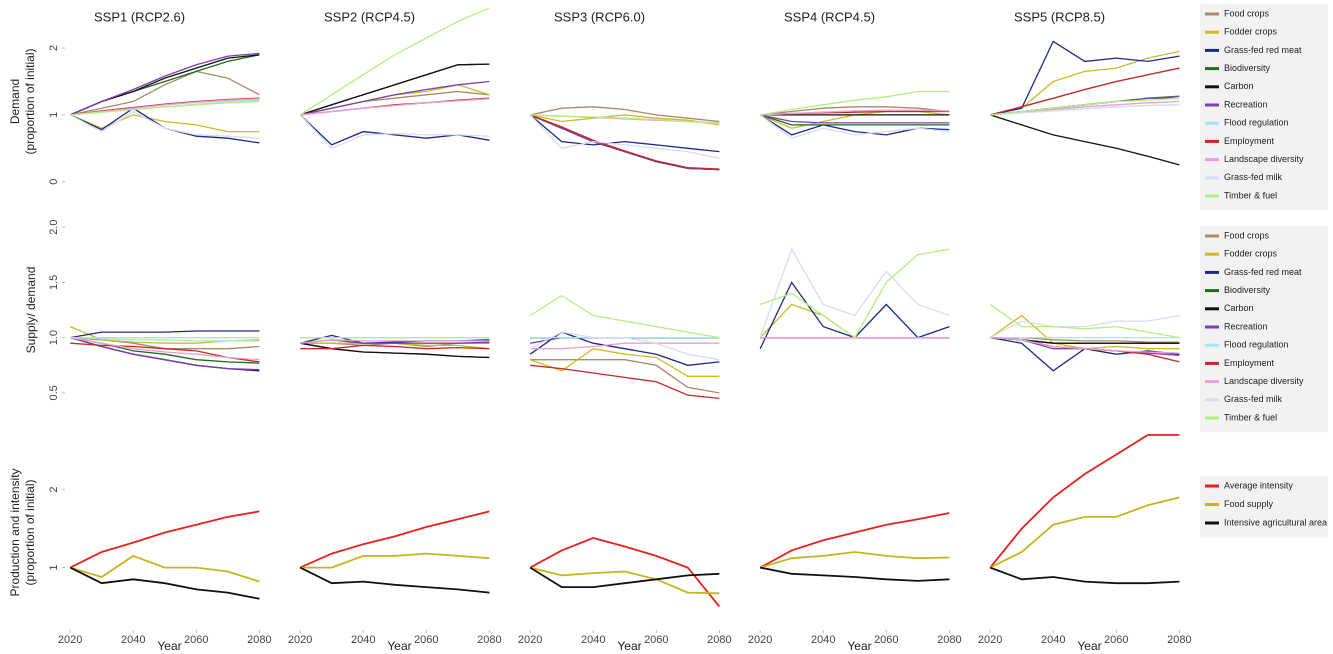  Describe the element at coordinates (54, 282) in the screenshot. I see `y-tick-label: 1.5` at that location.